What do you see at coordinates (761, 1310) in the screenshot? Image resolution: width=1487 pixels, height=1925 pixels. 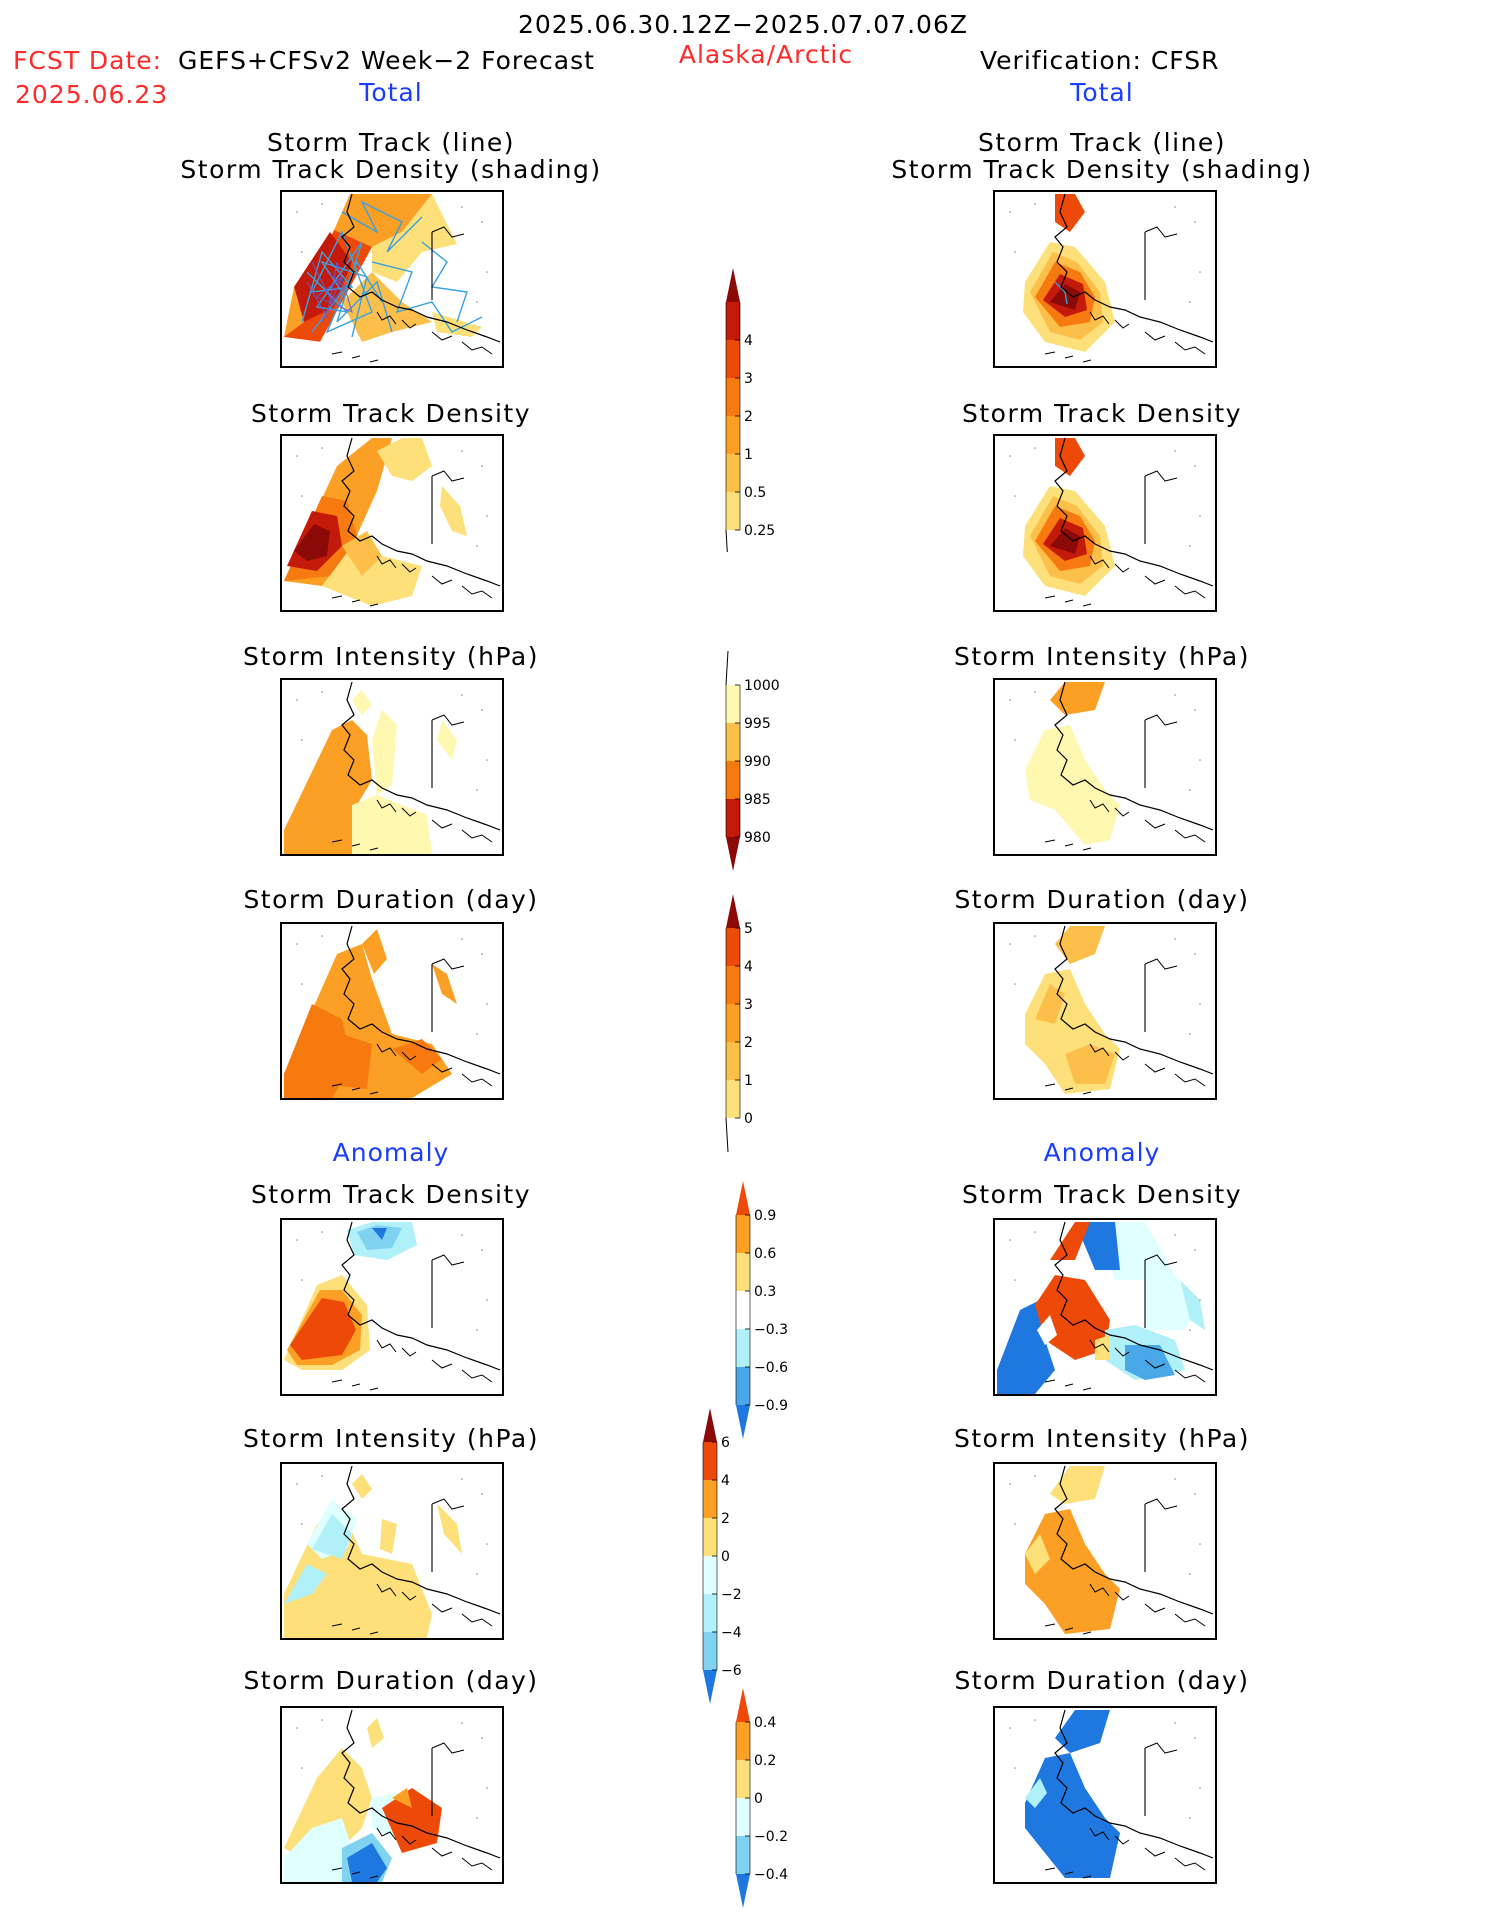 I see `colorbar-density-anomaly: 0.9 0.6 0.3 −0.3 −0.6 −0.9` at bounding box center [761, 1310].